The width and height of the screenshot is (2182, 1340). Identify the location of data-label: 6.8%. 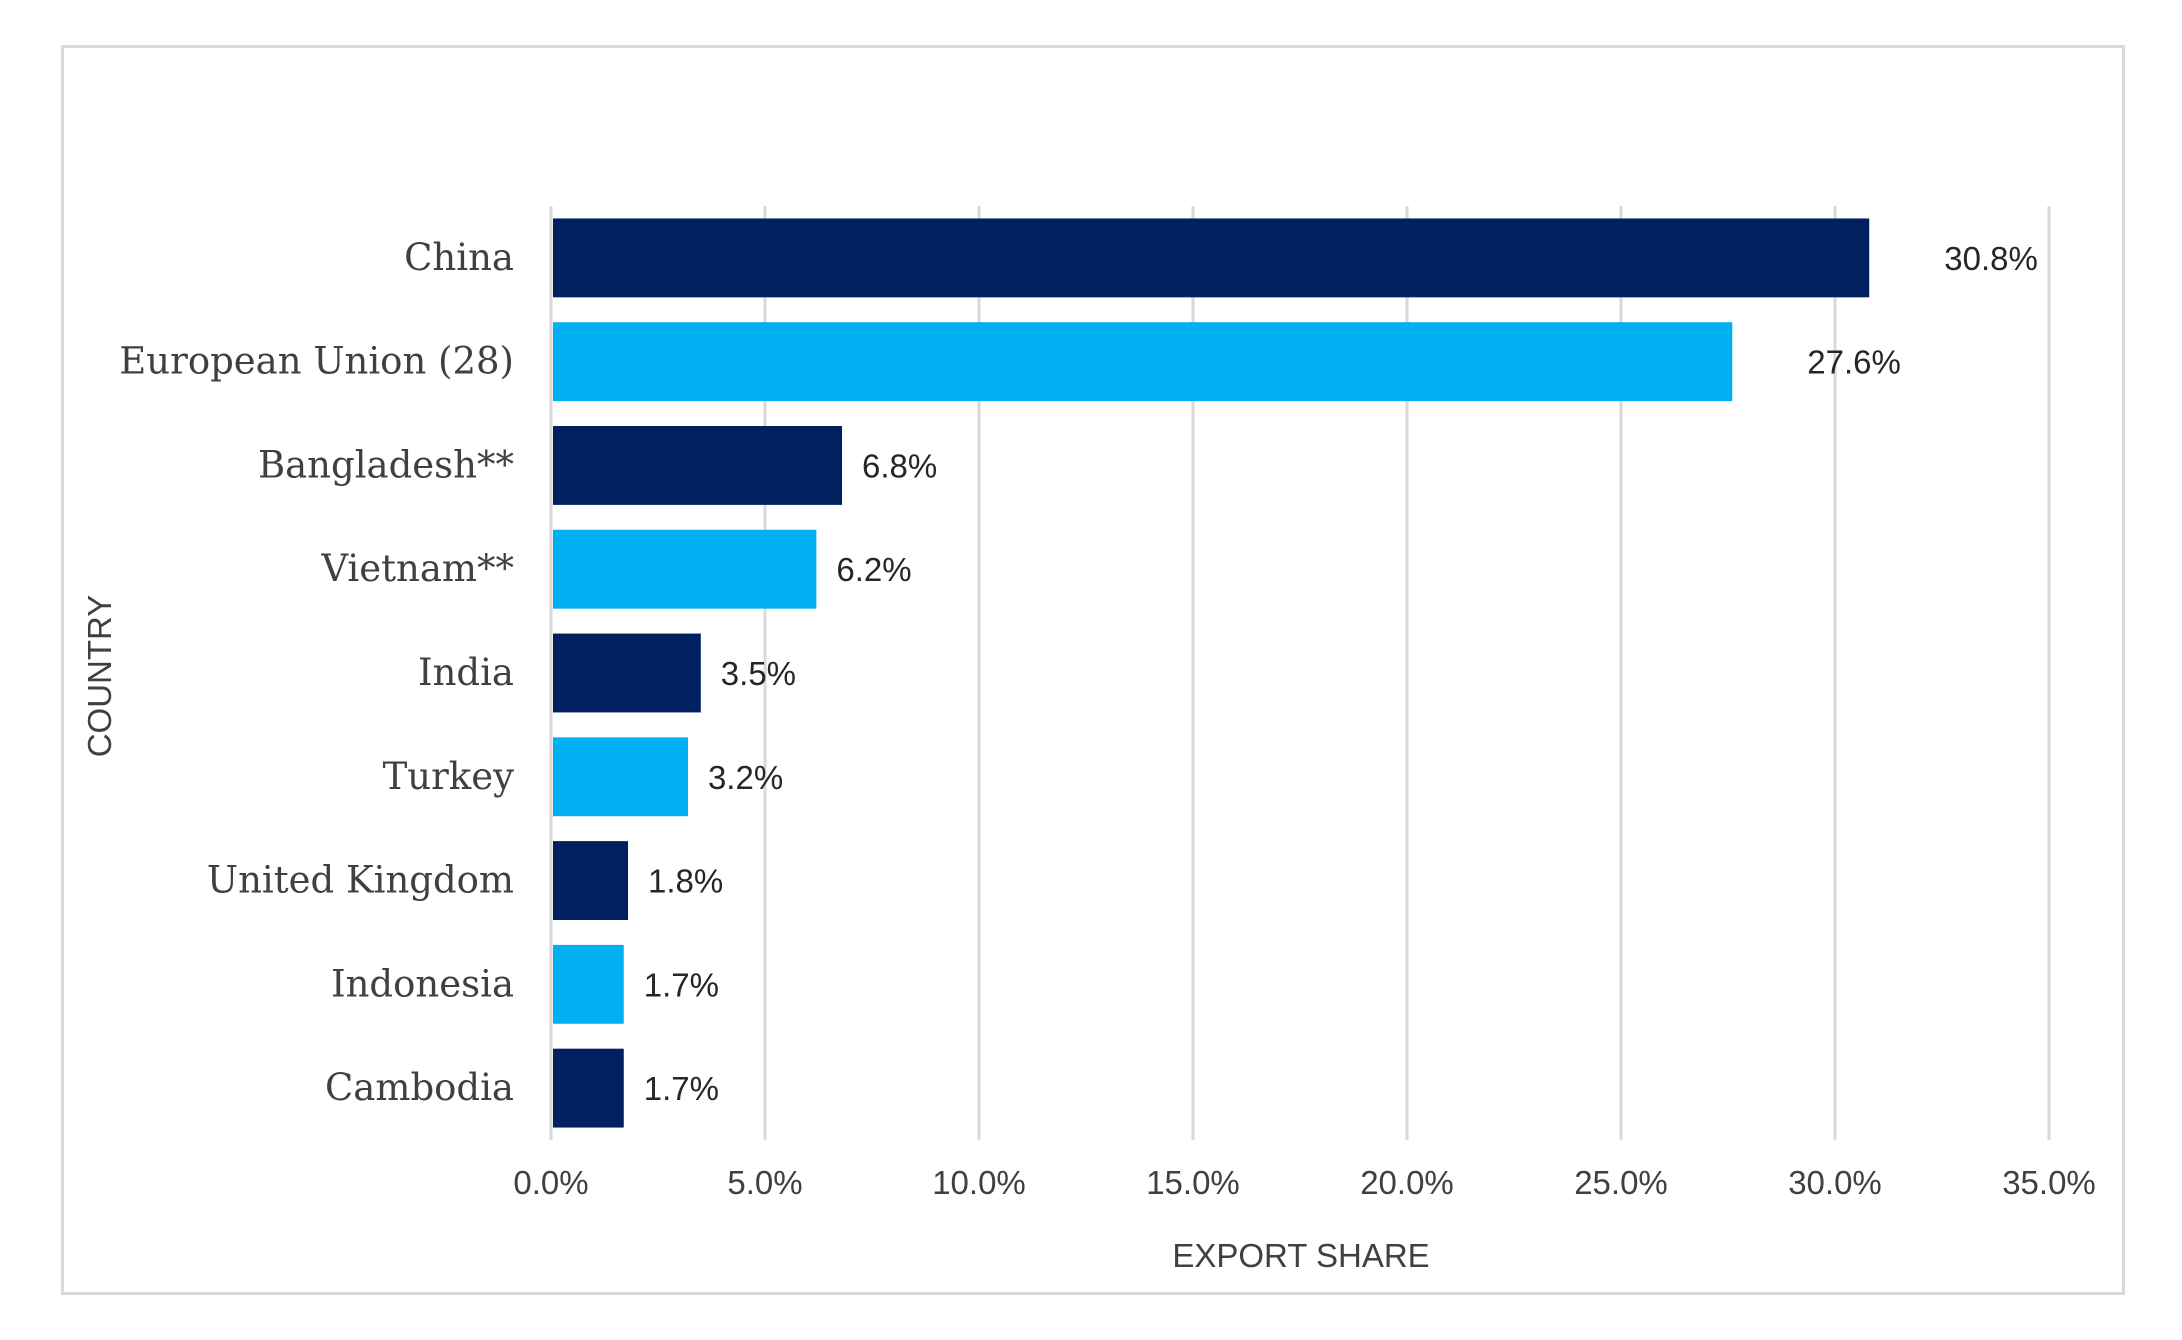
(899, 465).